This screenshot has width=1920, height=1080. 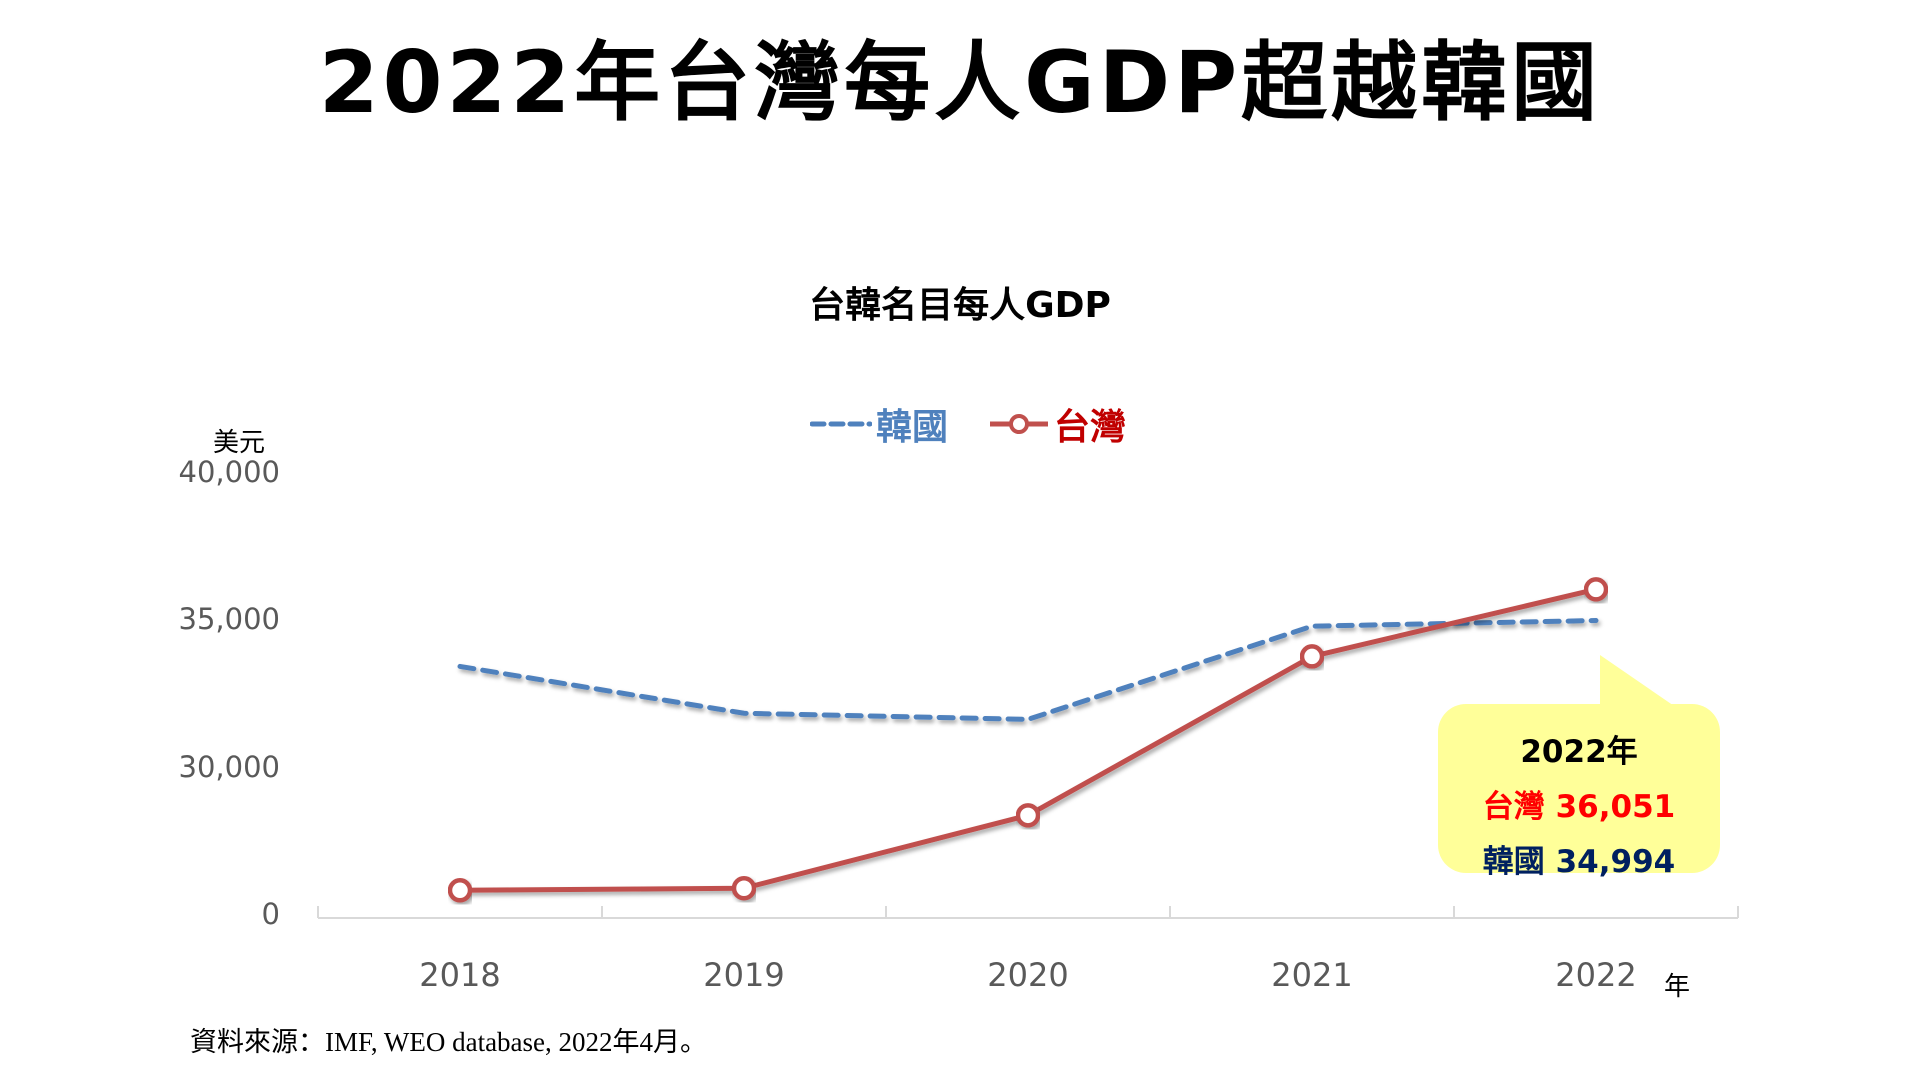 I want to click on legend-label-korea: 韓國, so click(x=912, y=427).